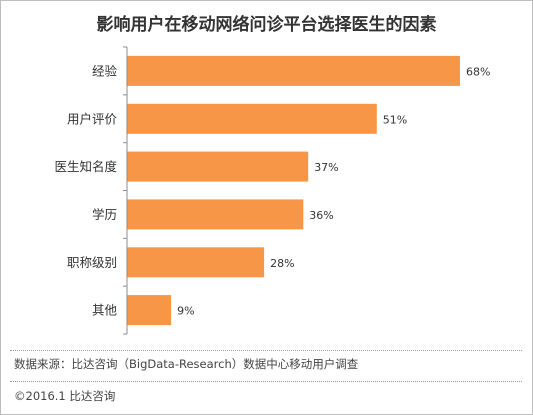 The height and width of the screenshot is (415, 533). Describe the element at coordinates (185, 311) in the screenshot. I see `data-label: 9%` at that location.